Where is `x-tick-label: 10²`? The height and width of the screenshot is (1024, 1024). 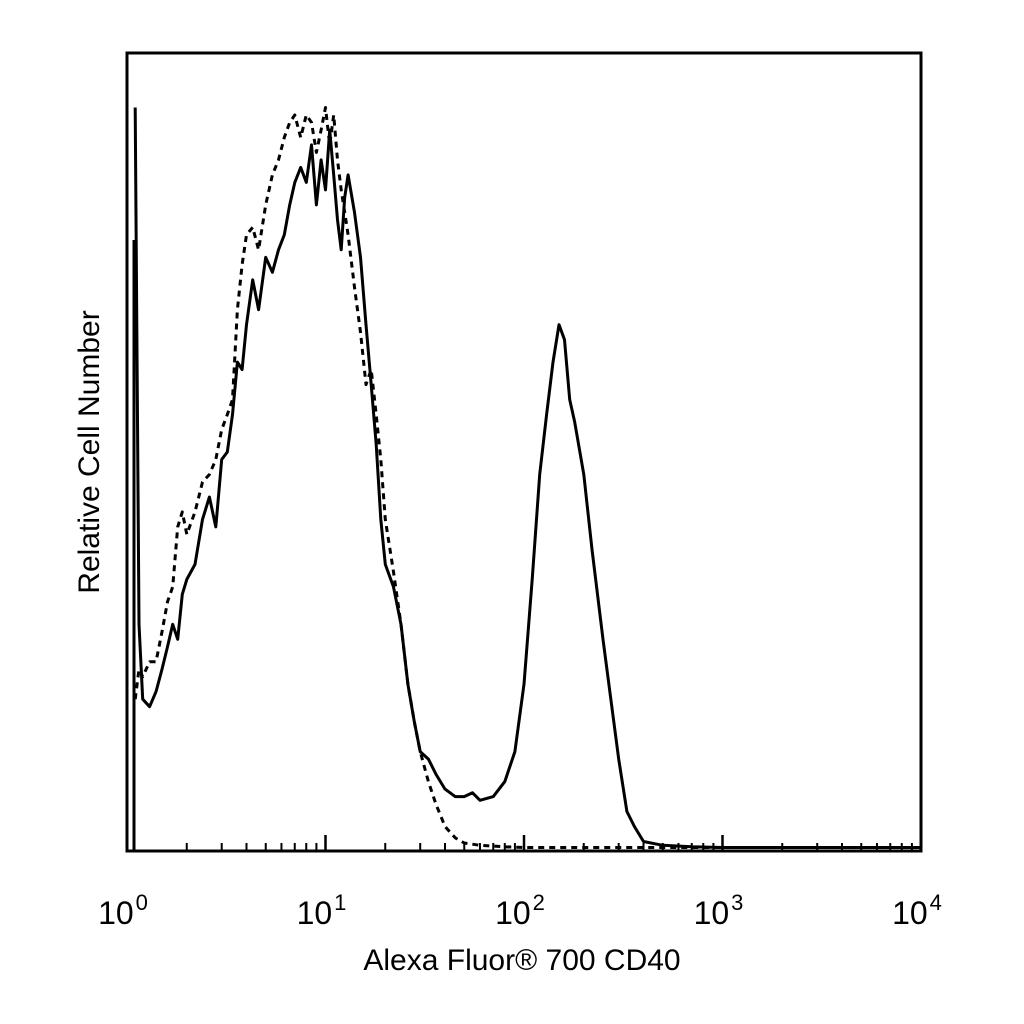
x-tick-label: 10² is located at coordinates (520, 910).